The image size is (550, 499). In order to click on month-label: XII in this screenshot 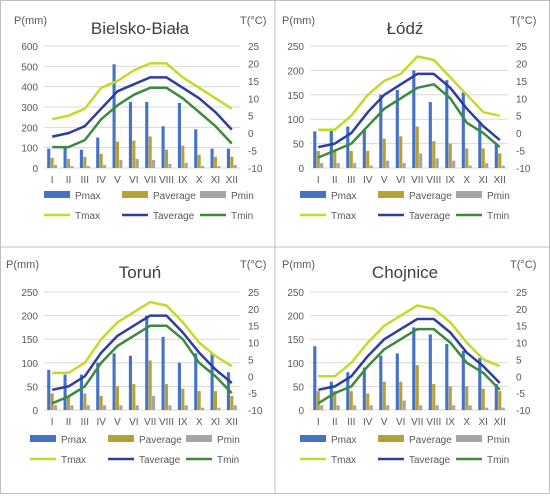, I will do `click(232, 180)`.